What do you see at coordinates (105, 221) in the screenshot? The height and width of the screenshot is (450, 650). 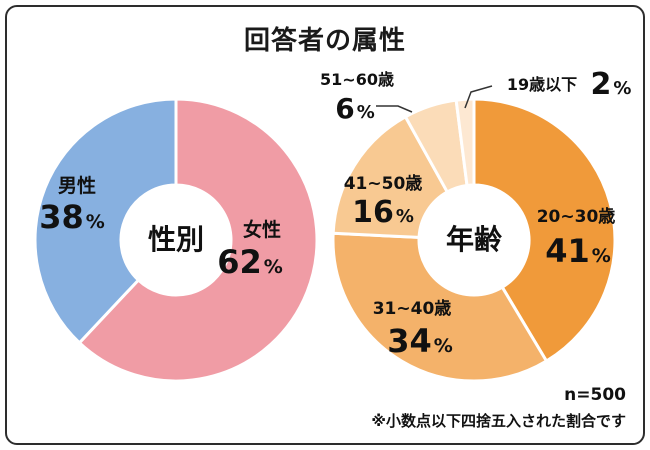 I see `gender-slice-male` at bounding box center [105, 221].